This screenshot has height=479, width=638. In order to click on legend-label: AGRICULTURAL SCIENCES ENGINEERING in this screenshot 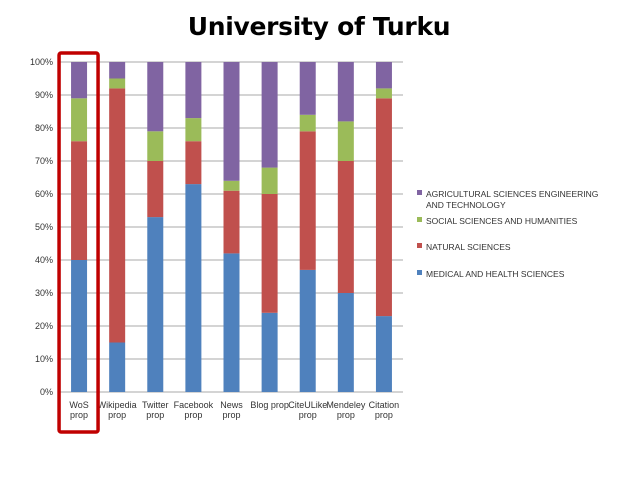, I will do `click(512, 194)`.